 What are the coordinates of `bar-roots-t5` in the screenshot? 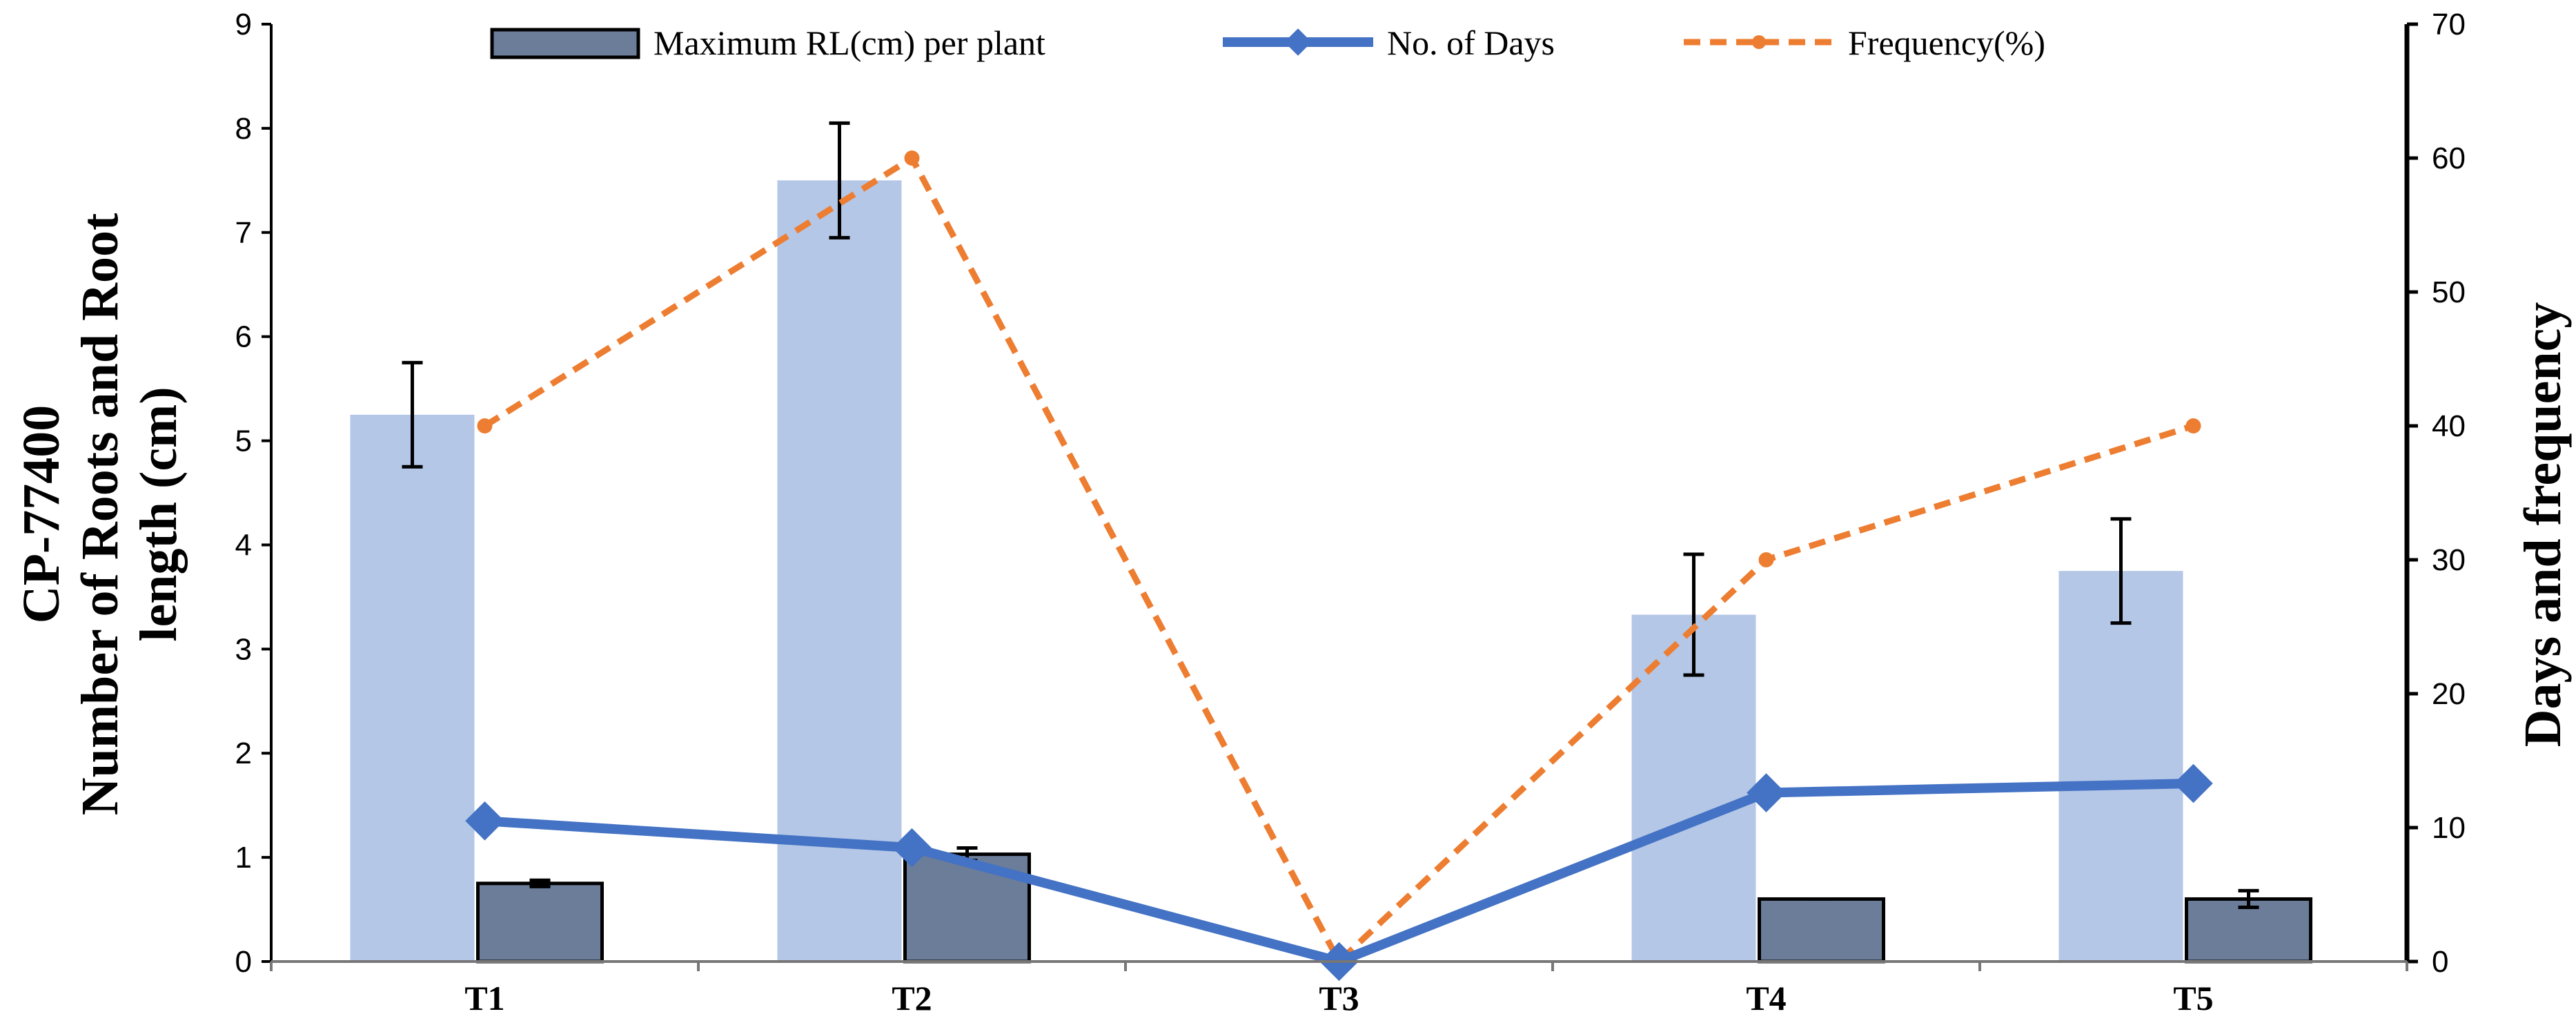 It's located at (2120, 766).